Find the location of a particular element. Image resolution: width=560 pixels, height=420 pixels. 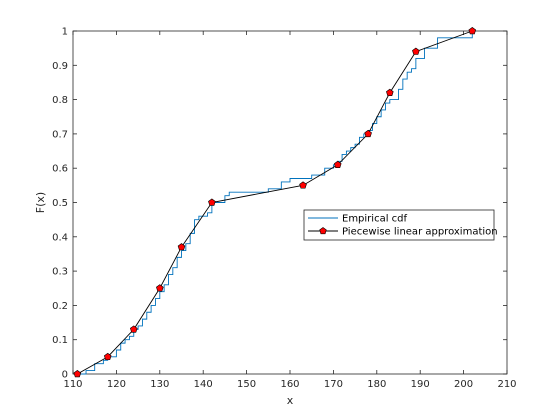

y-tick-label: 0.4 is located at coordinates (60, 237).